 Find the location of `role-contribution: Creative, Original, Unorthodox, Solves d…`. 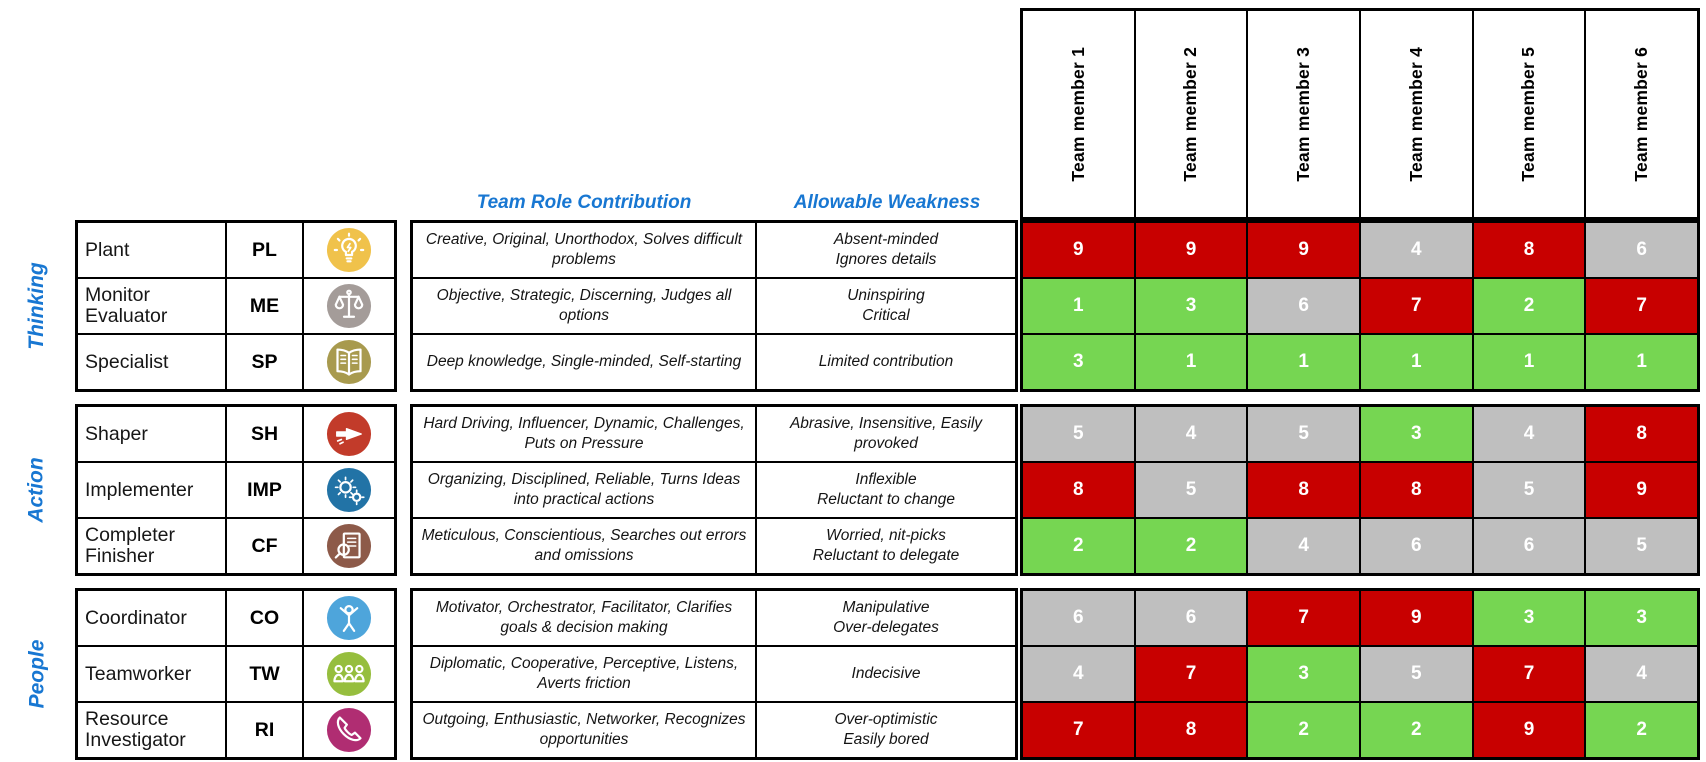

role-contribution: Creative, Original, Unorthodox, Solves d… is located at coordinates (584, 250).